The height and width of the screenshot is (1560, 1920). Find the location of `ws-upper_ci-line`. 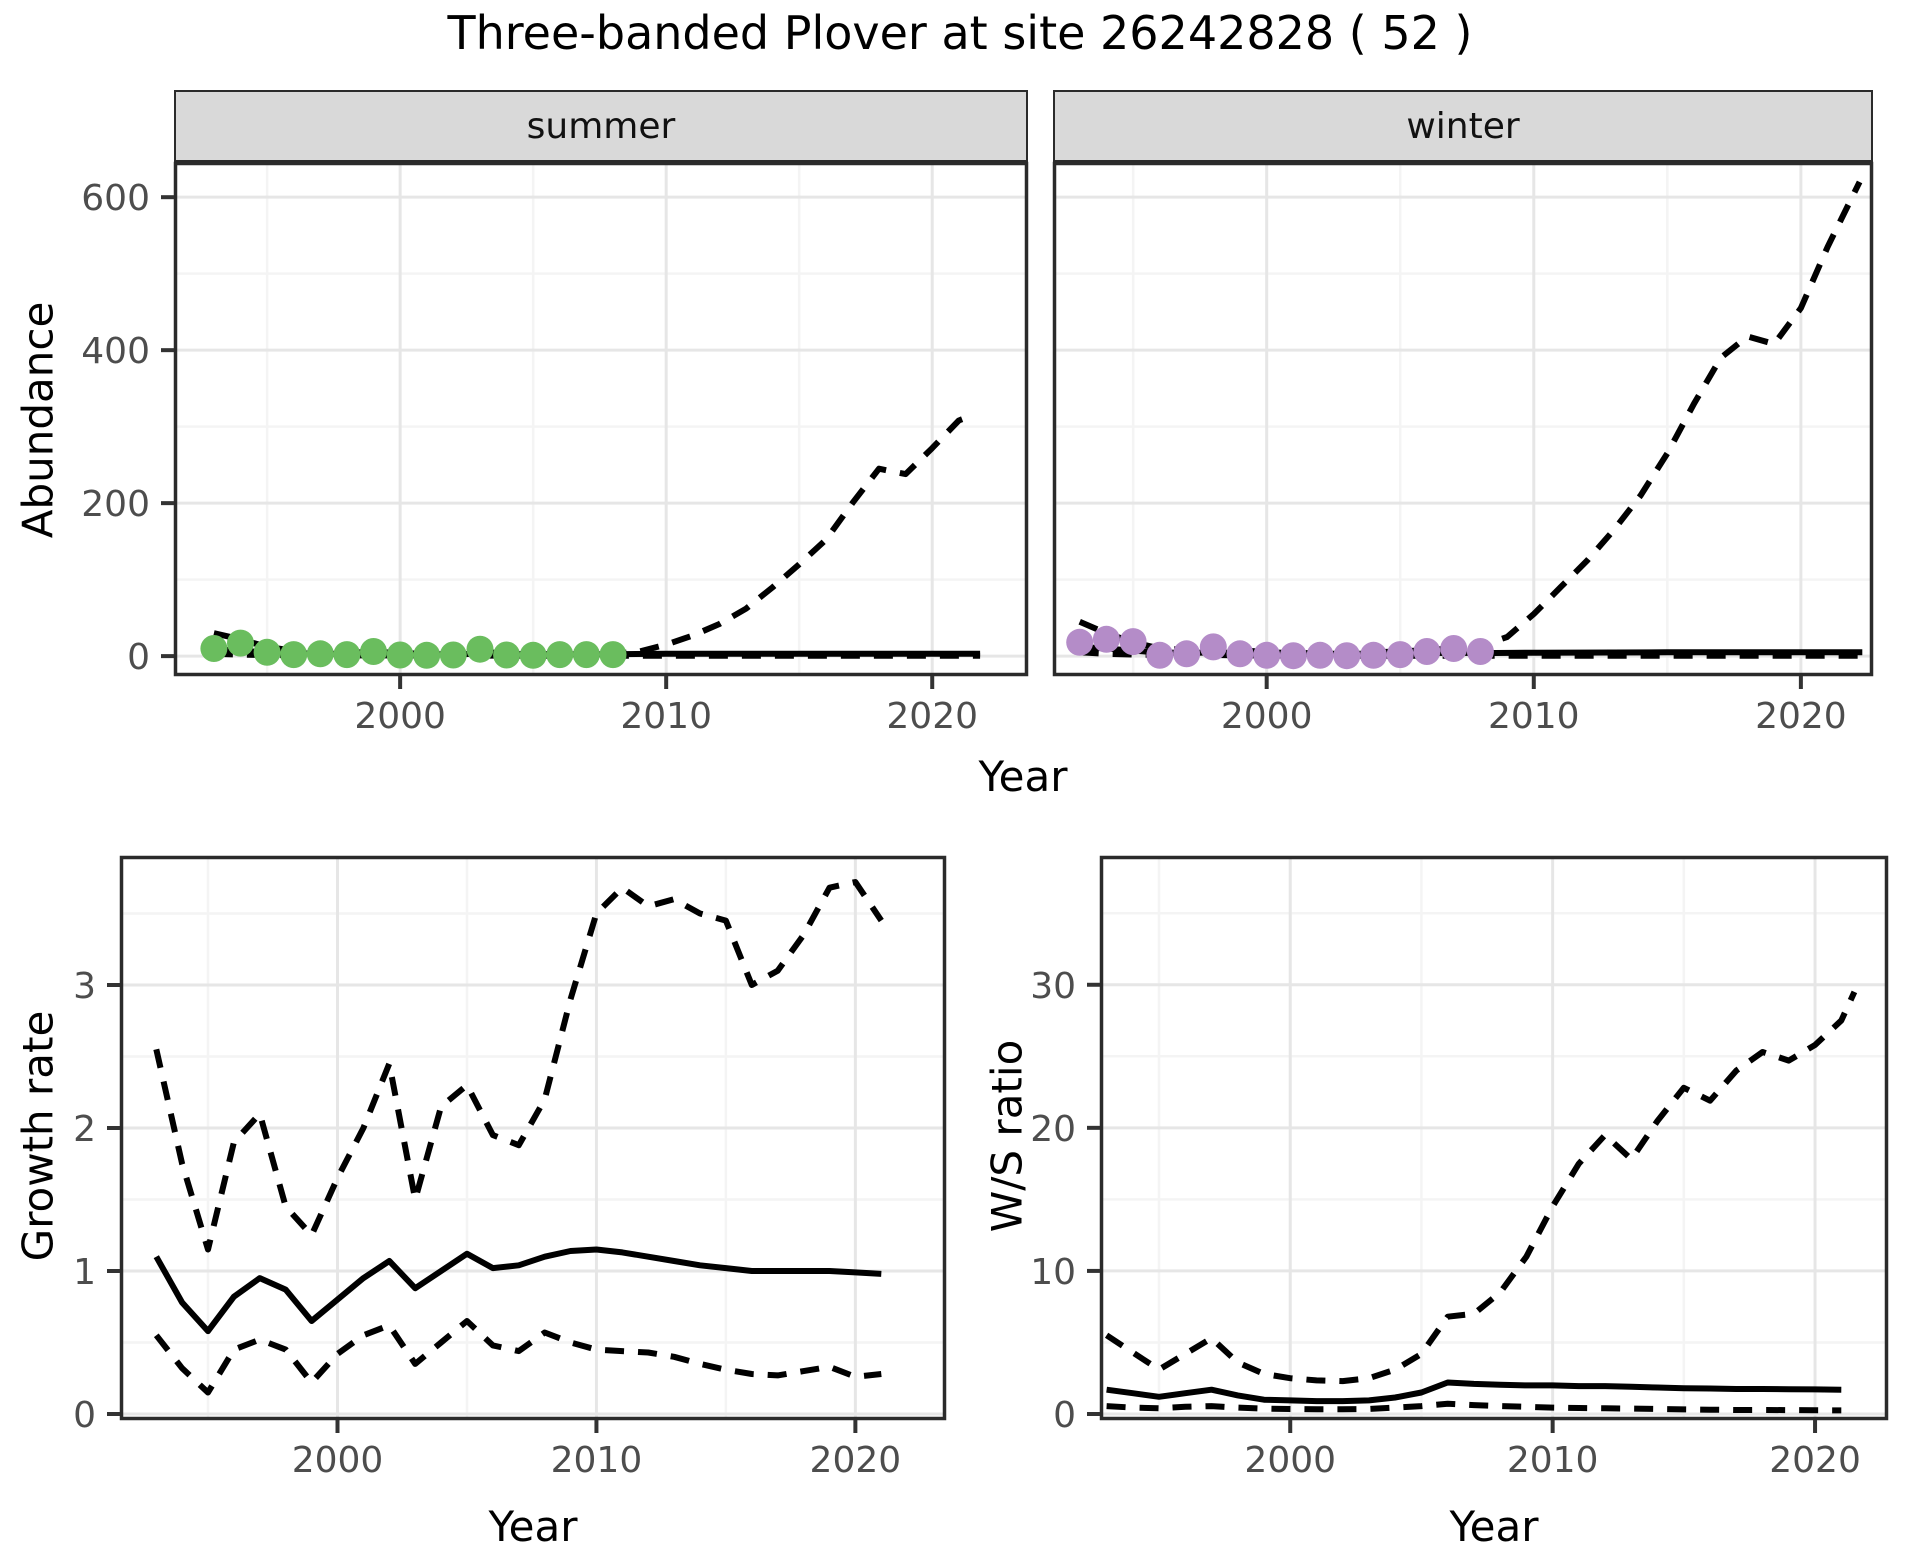

ws-upper_ci-line is located at coordinates (1481, 1187).